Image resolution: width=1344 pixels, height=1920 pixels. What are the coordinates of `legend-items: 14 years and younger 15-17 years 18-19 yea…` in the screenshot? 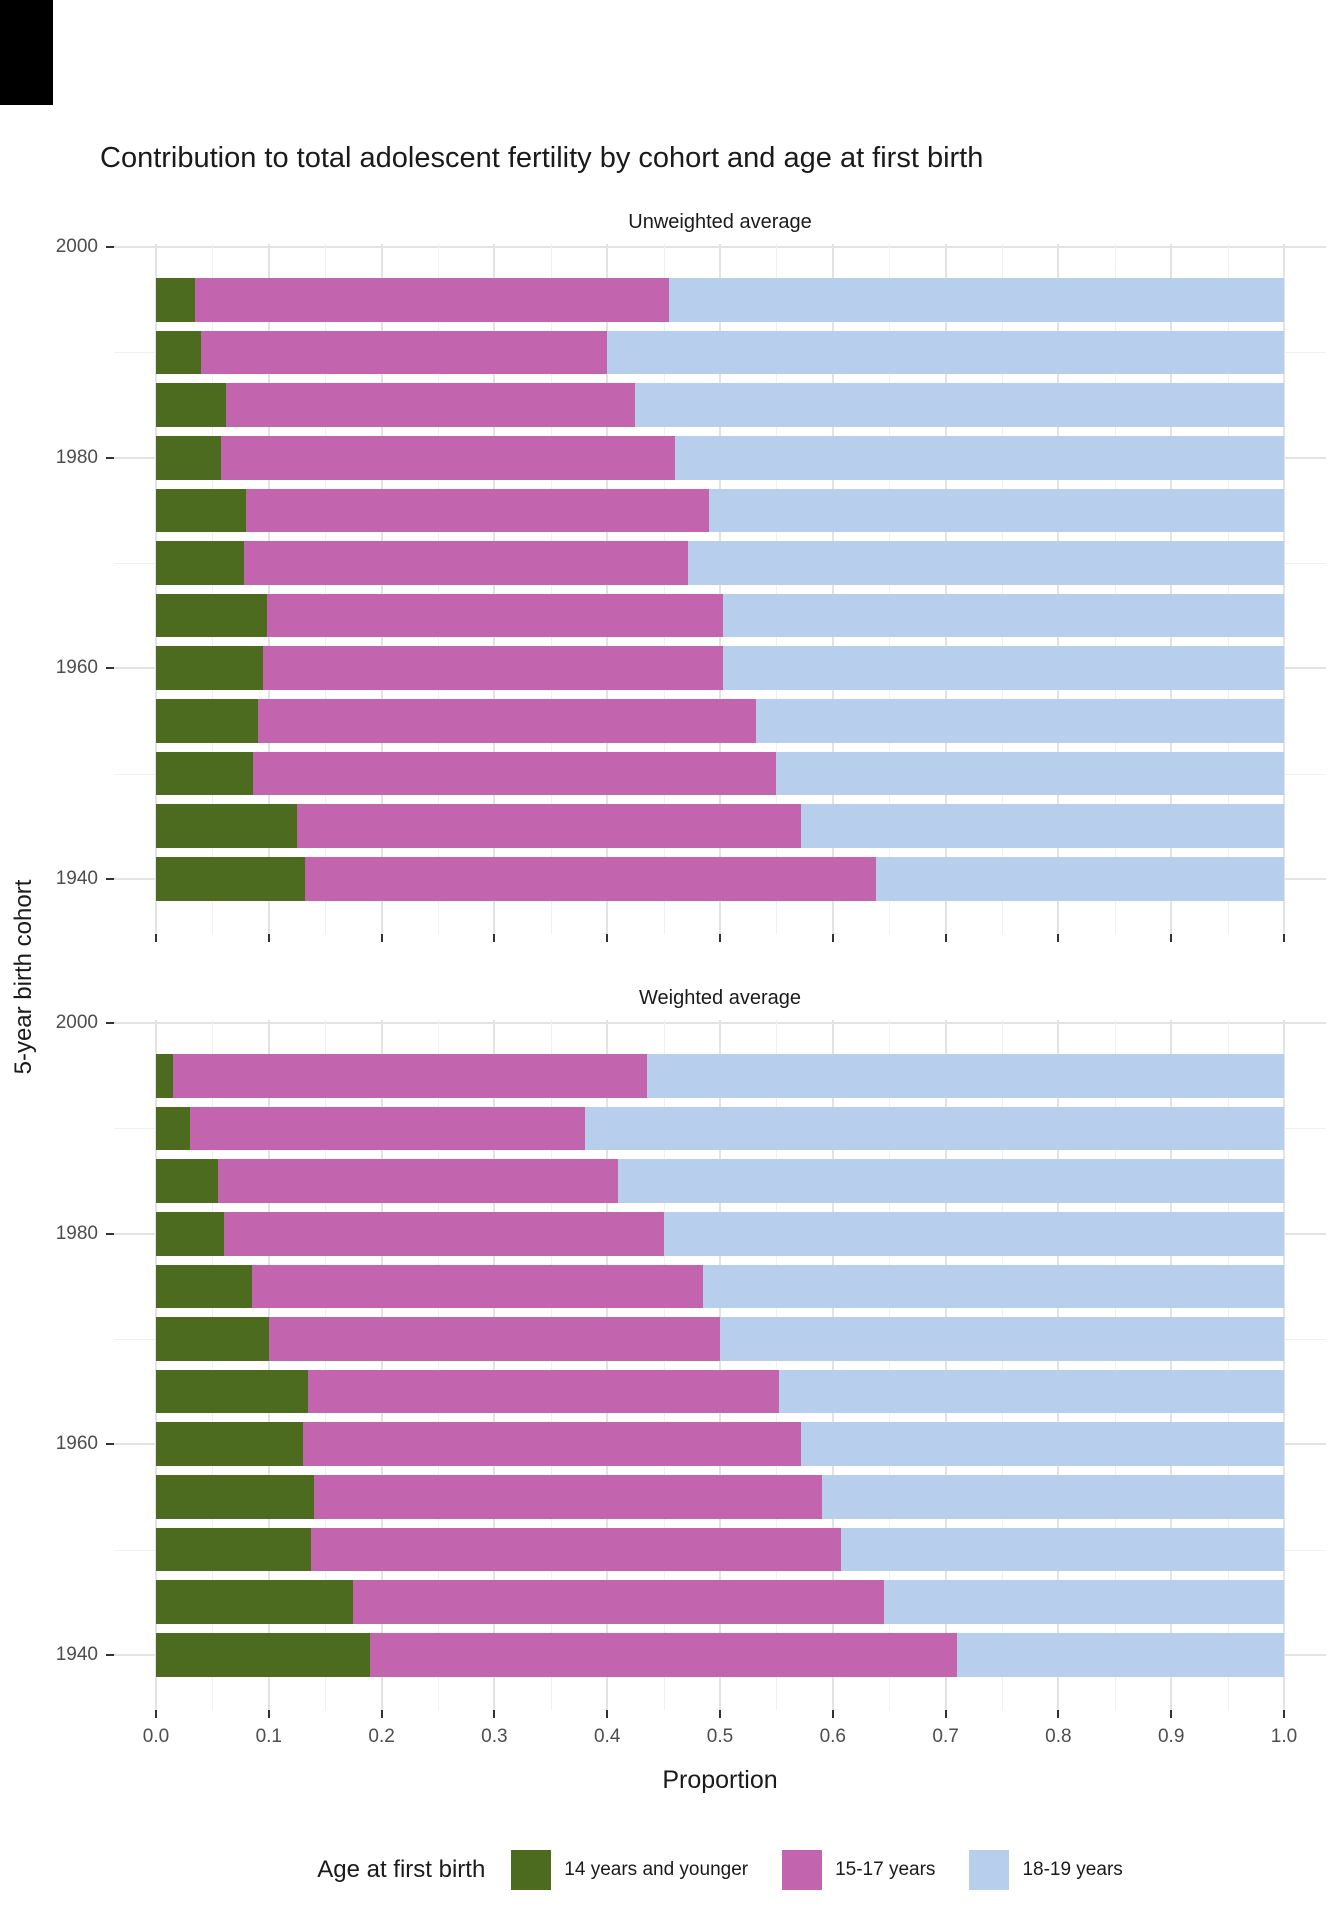 It's located at (817, 1870).